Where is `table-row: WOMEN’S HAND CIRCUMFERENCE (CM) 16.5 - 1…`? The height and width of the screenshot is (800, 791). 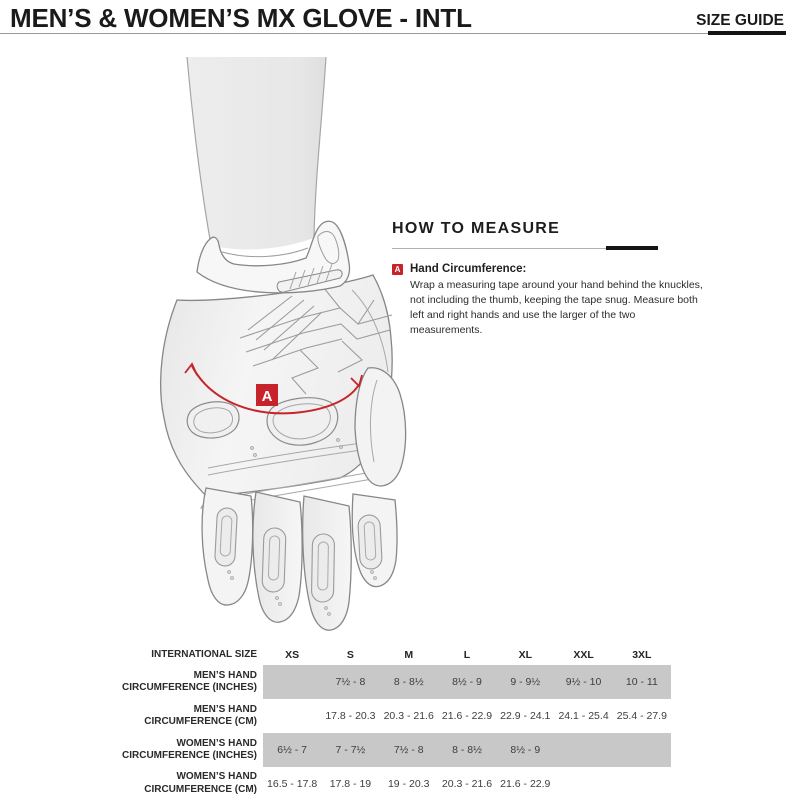
table-row: WOMEN’S HAND CIRCUMFERENCE (CM) 16.5 - 1… is located at coordinates (395, 783).